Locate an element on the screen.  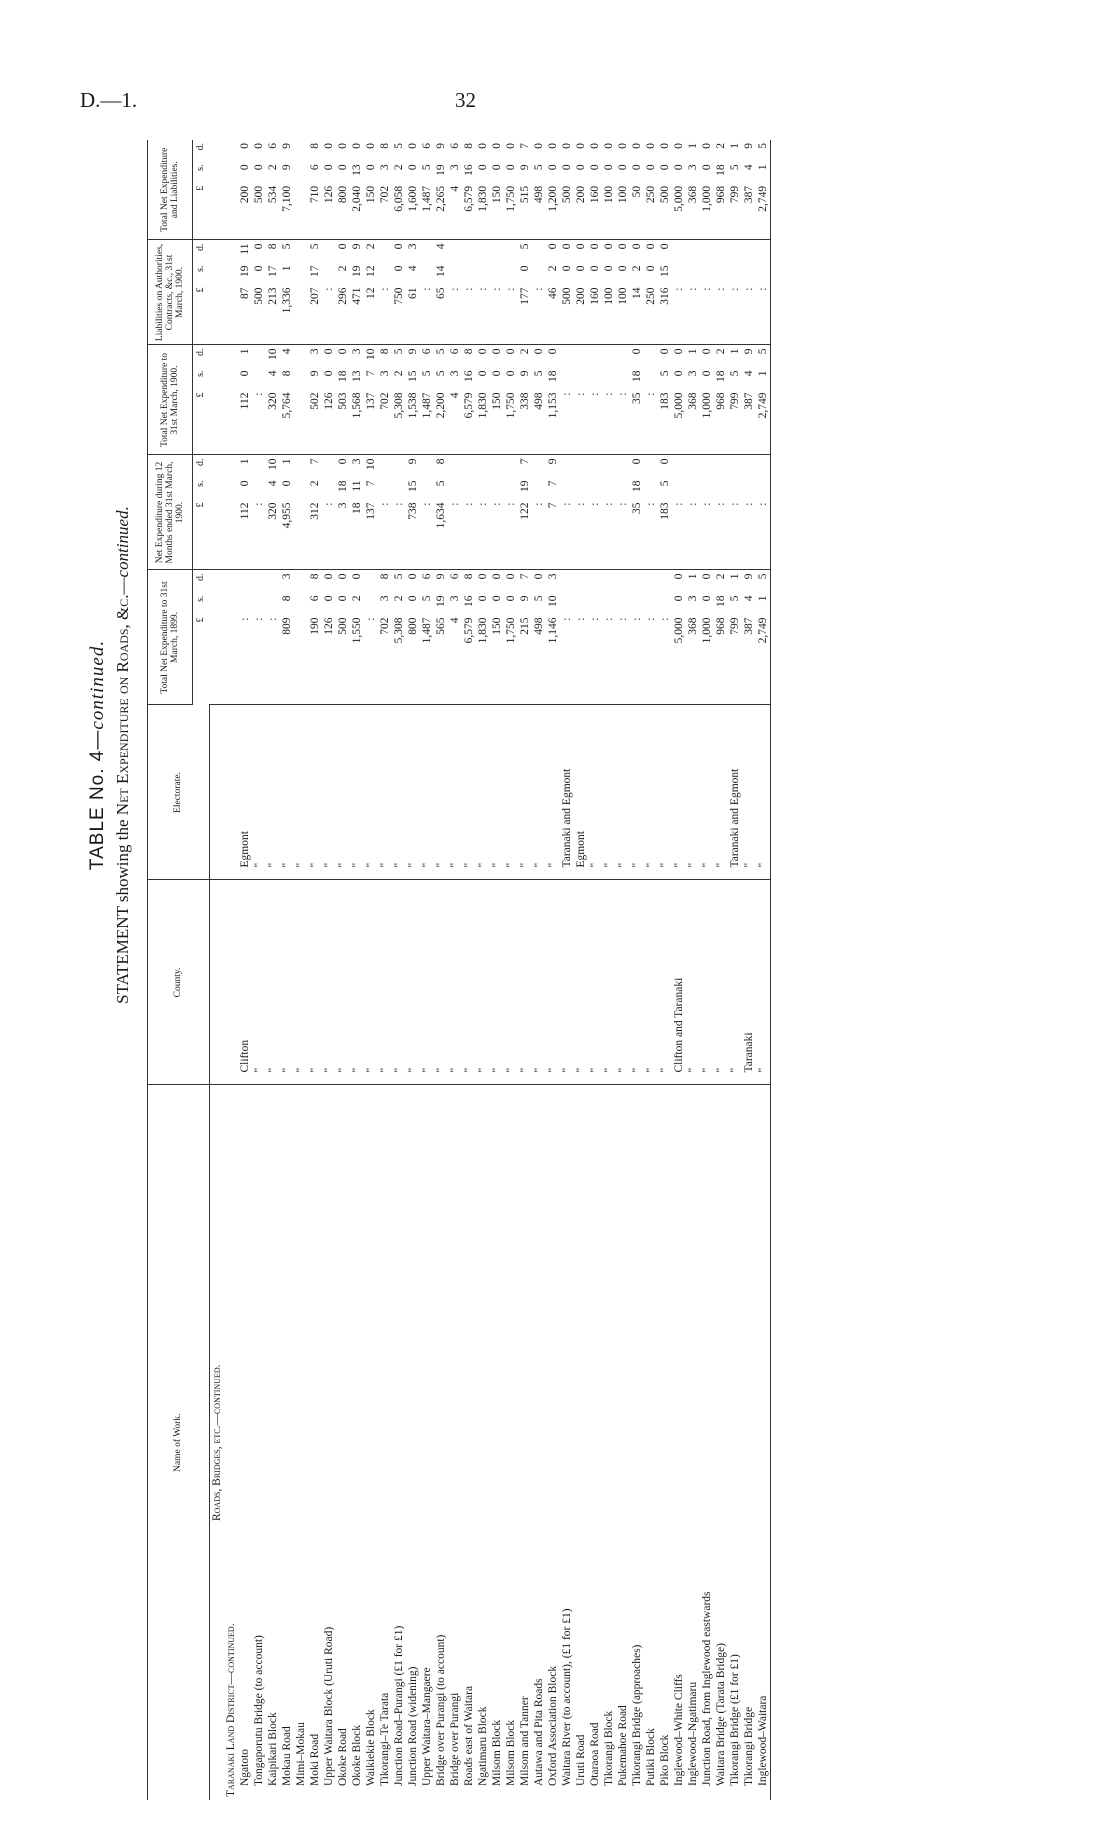
amount-liab: 316 15 0 is located at coordinates (664, 292).